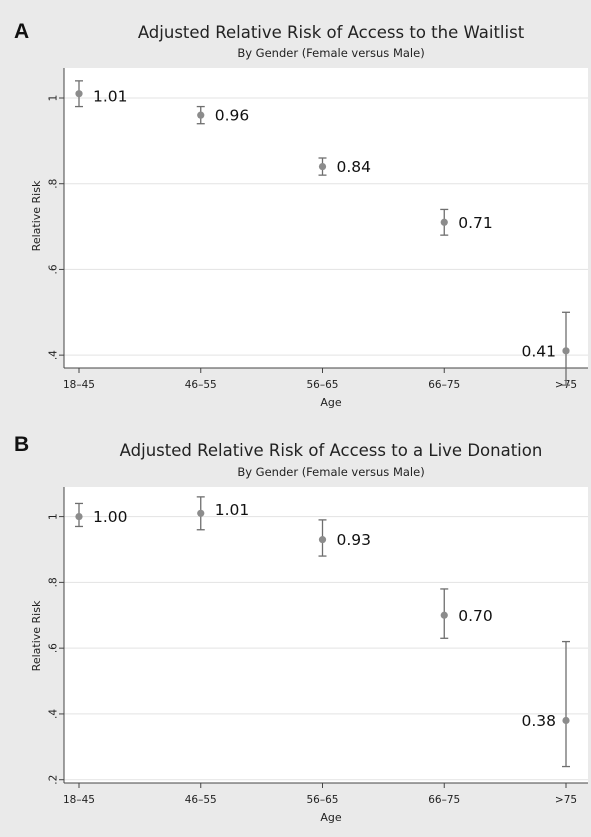 This screenshot has width=591, height=837. Describe the element at coordinates (323, 800) in the screenshot. I see `x-tick-label-b-2: 56–65` at that location.